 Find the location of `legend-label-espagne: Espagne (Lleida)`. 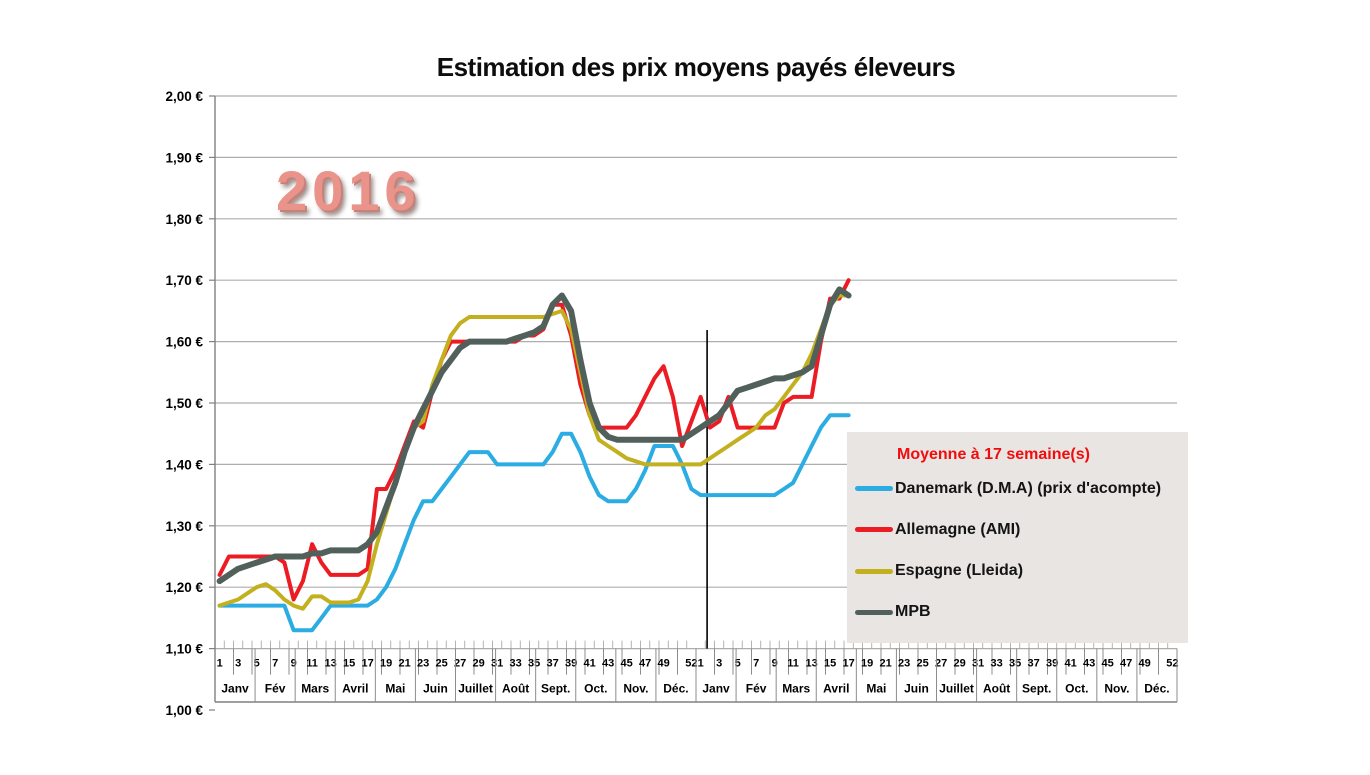

legend-label-espagne: Espagne (Lleida) is located at coordinates (959, 571).